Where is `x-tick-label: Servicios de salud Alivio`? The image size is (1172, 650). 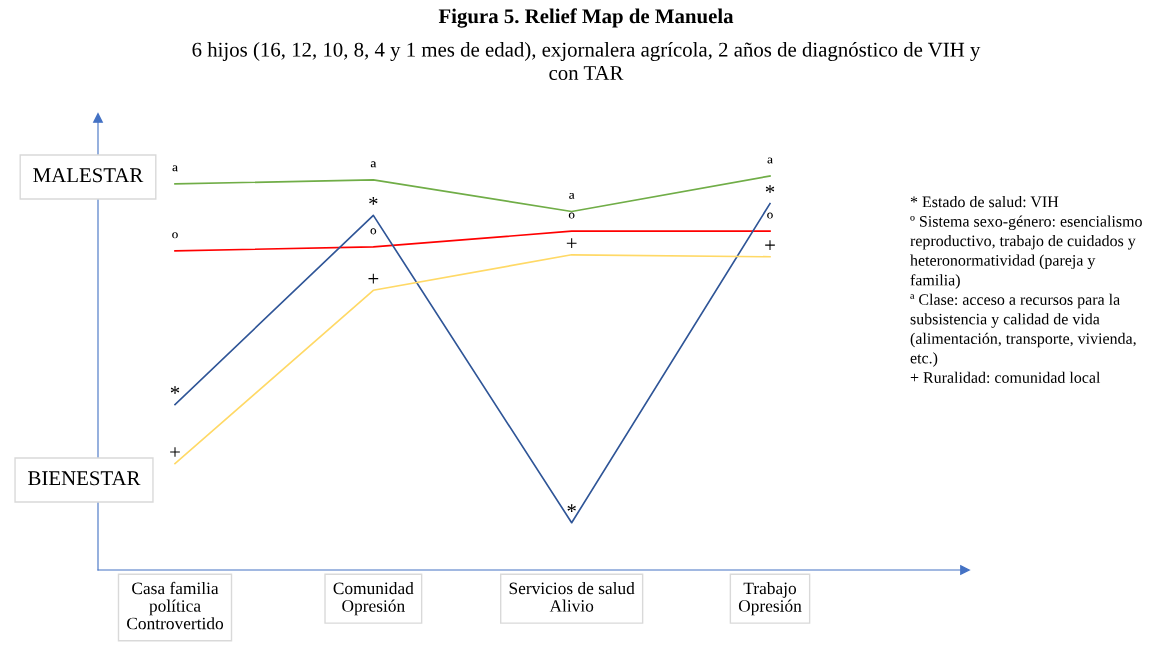 x-tick-label: Servicios de salud Alivio is located at coordinates (572, 597).